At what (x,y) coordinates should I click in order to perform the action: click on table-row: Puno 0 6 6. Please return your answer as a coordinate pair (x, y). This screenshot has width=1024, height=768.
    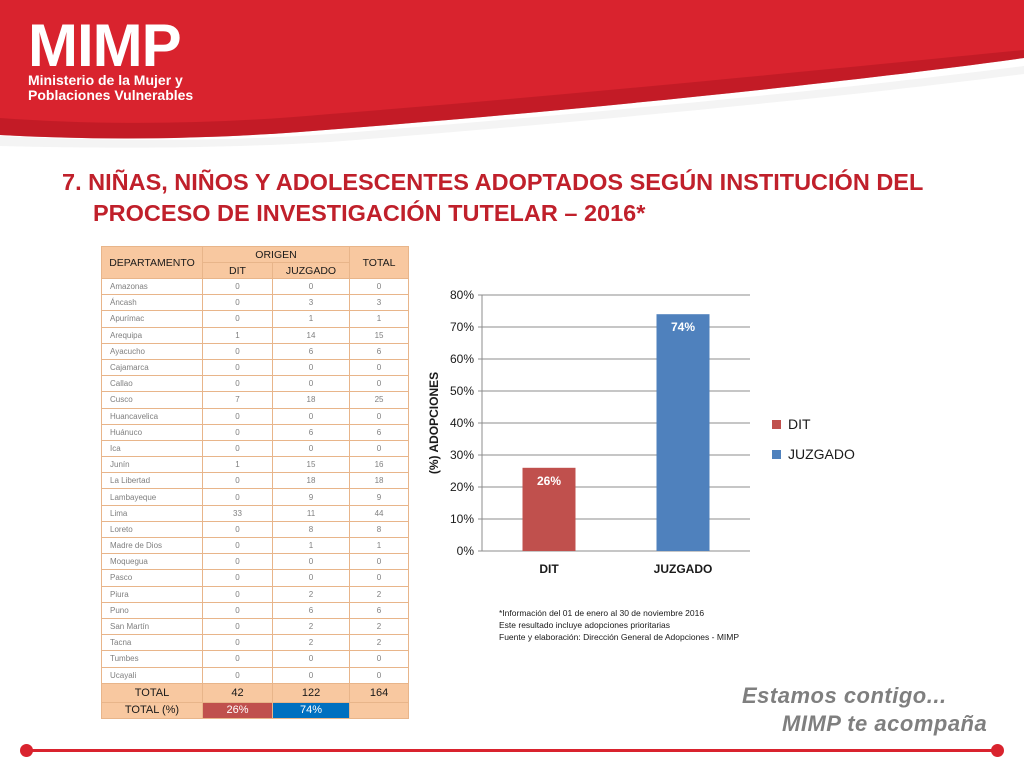
    Looking at the image, I should click on (255, 610).